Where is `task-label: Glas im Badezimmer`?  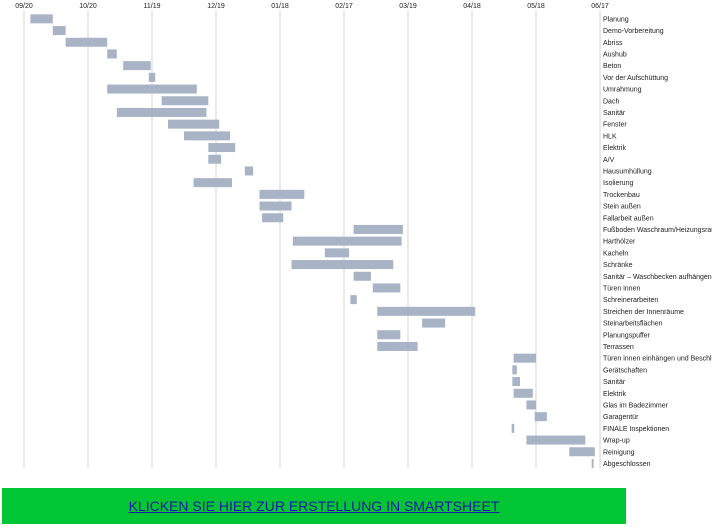 task-label: Glas im Badezimmer is located at coordinates (636, 405).